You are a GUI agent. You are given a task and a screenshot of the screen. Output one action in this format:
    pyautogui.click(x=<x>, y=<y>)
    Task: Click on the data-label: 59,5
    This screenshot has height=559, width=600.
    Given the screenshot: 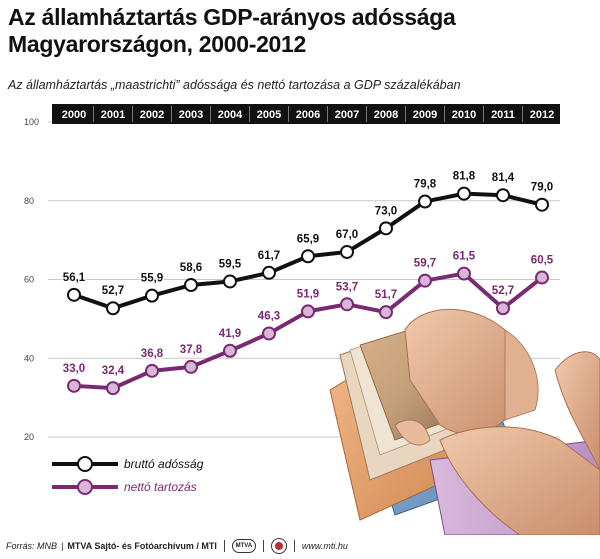 What is the action you would take?
    pyautogui.click(x=230, y=264)
    